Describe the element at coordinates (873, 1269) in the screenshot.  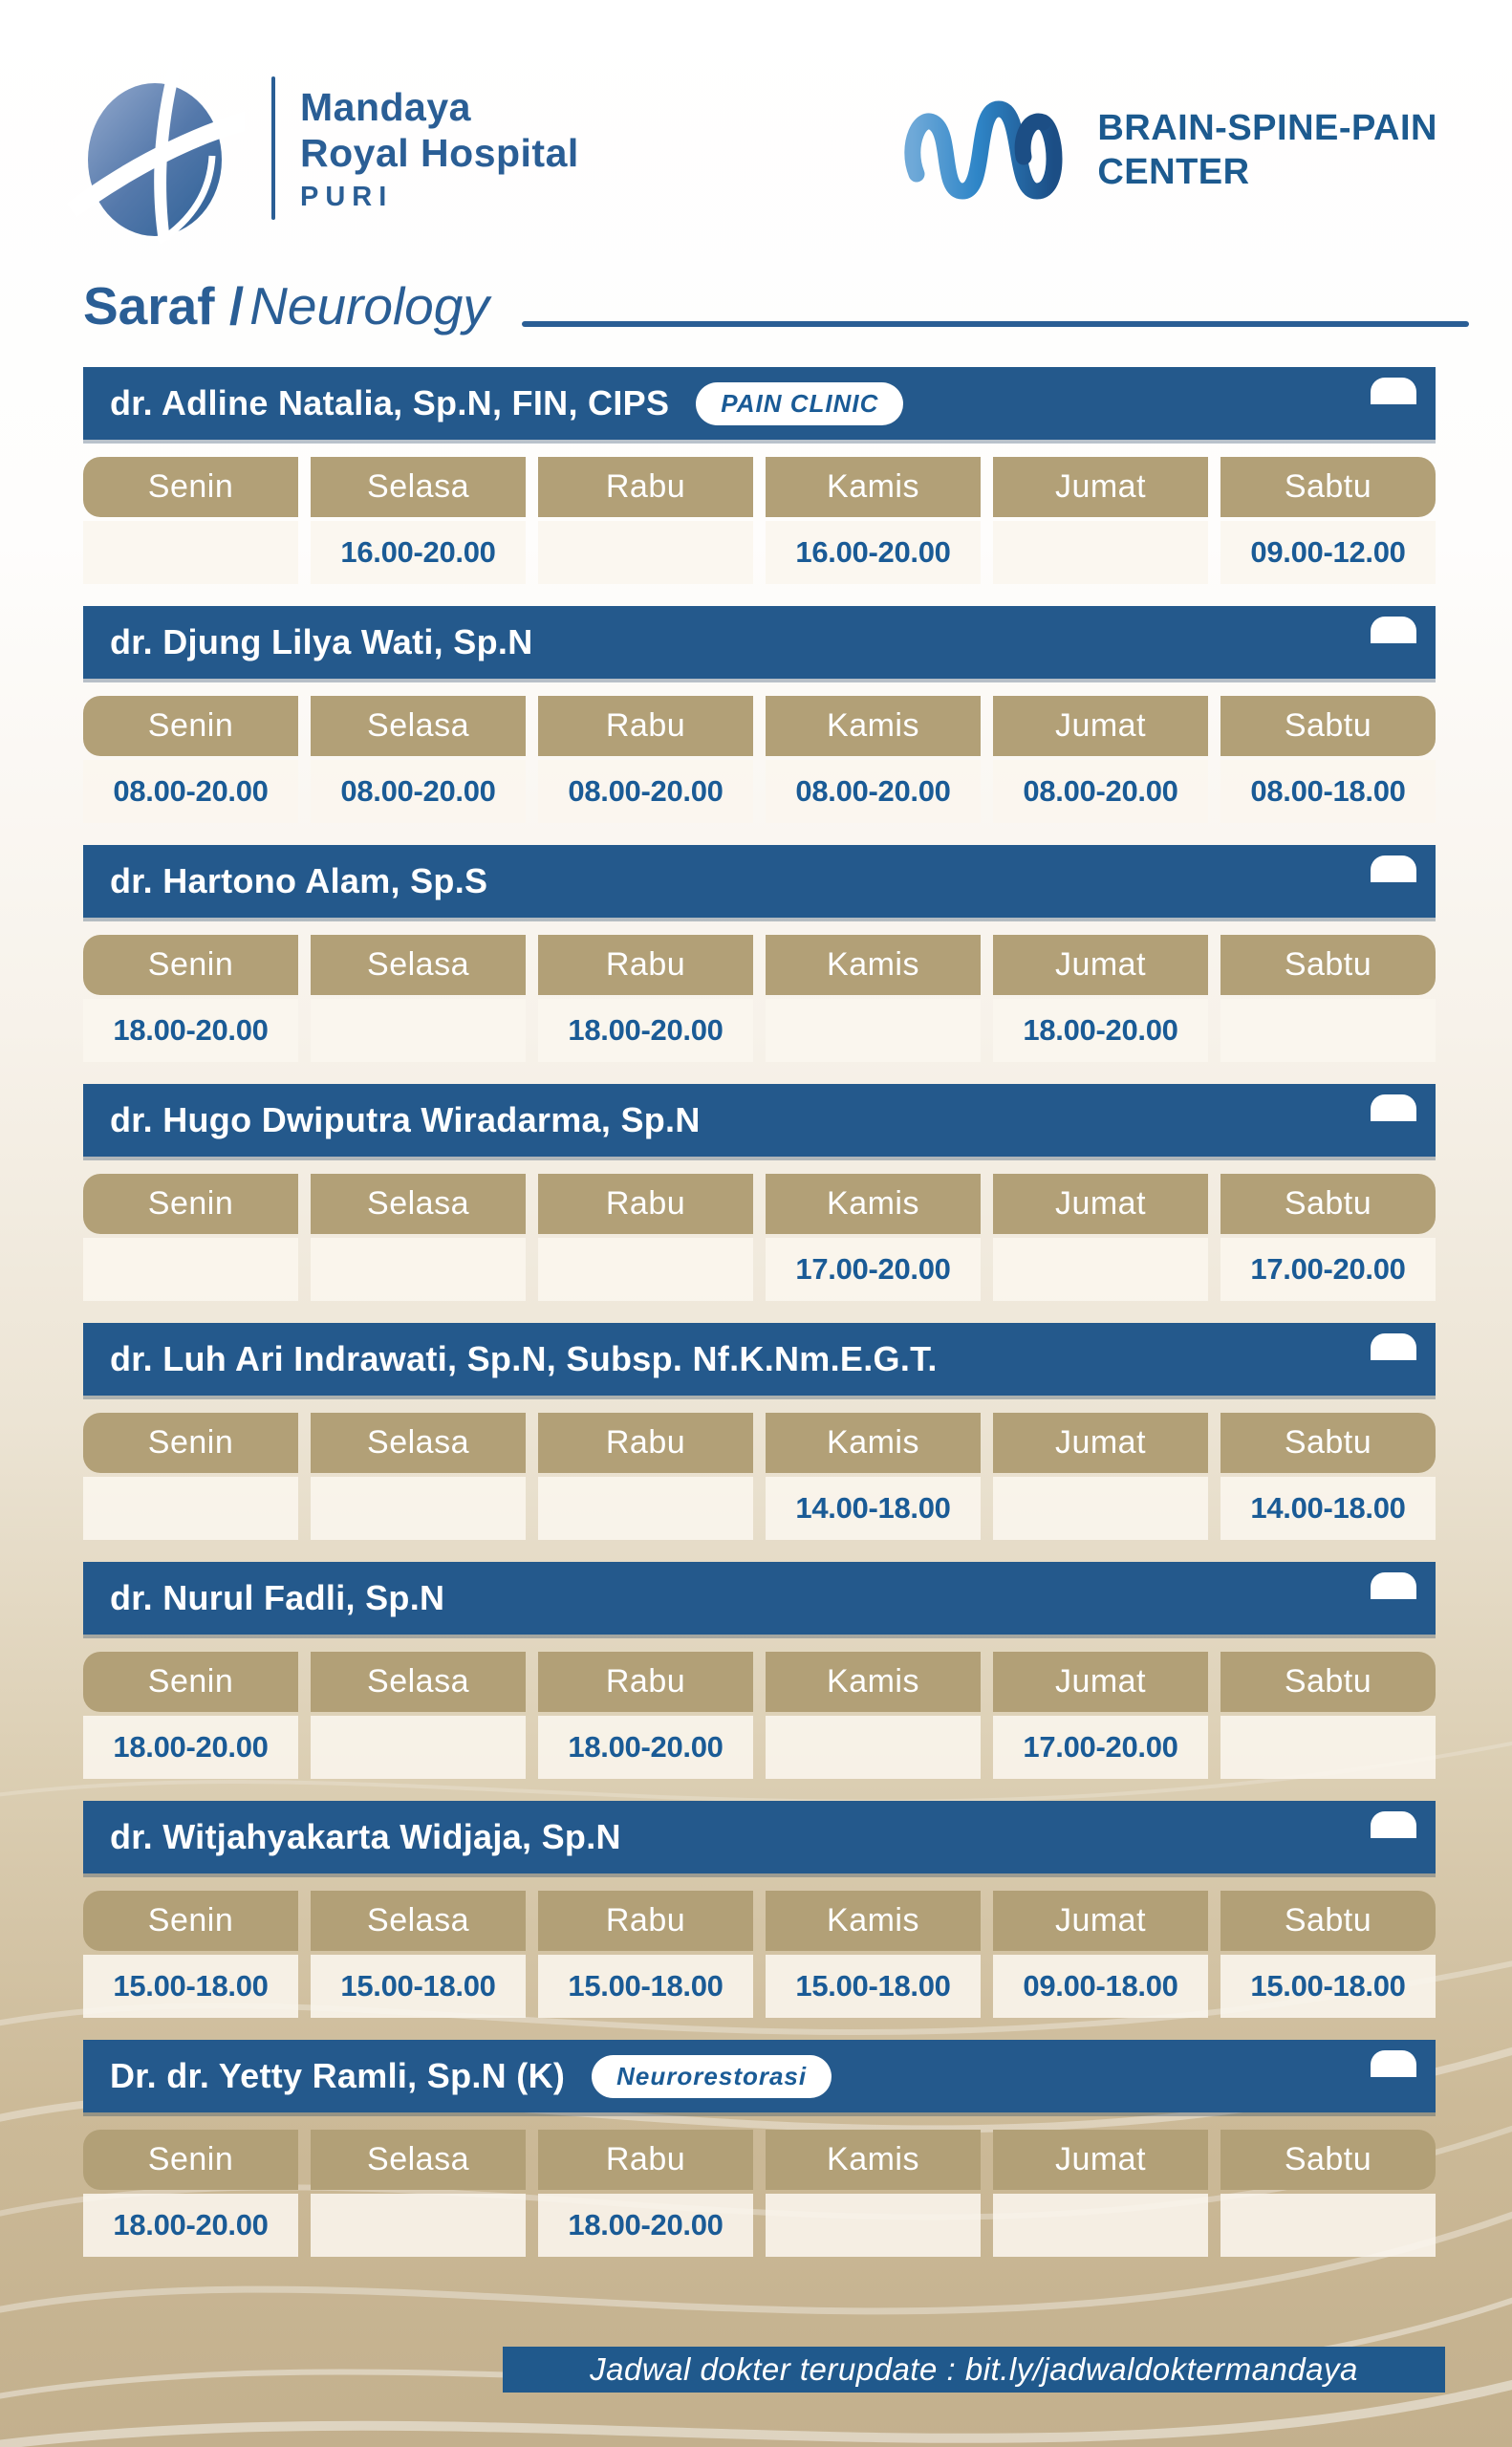
I see `time-cell: 17.00-20.00` at that location.